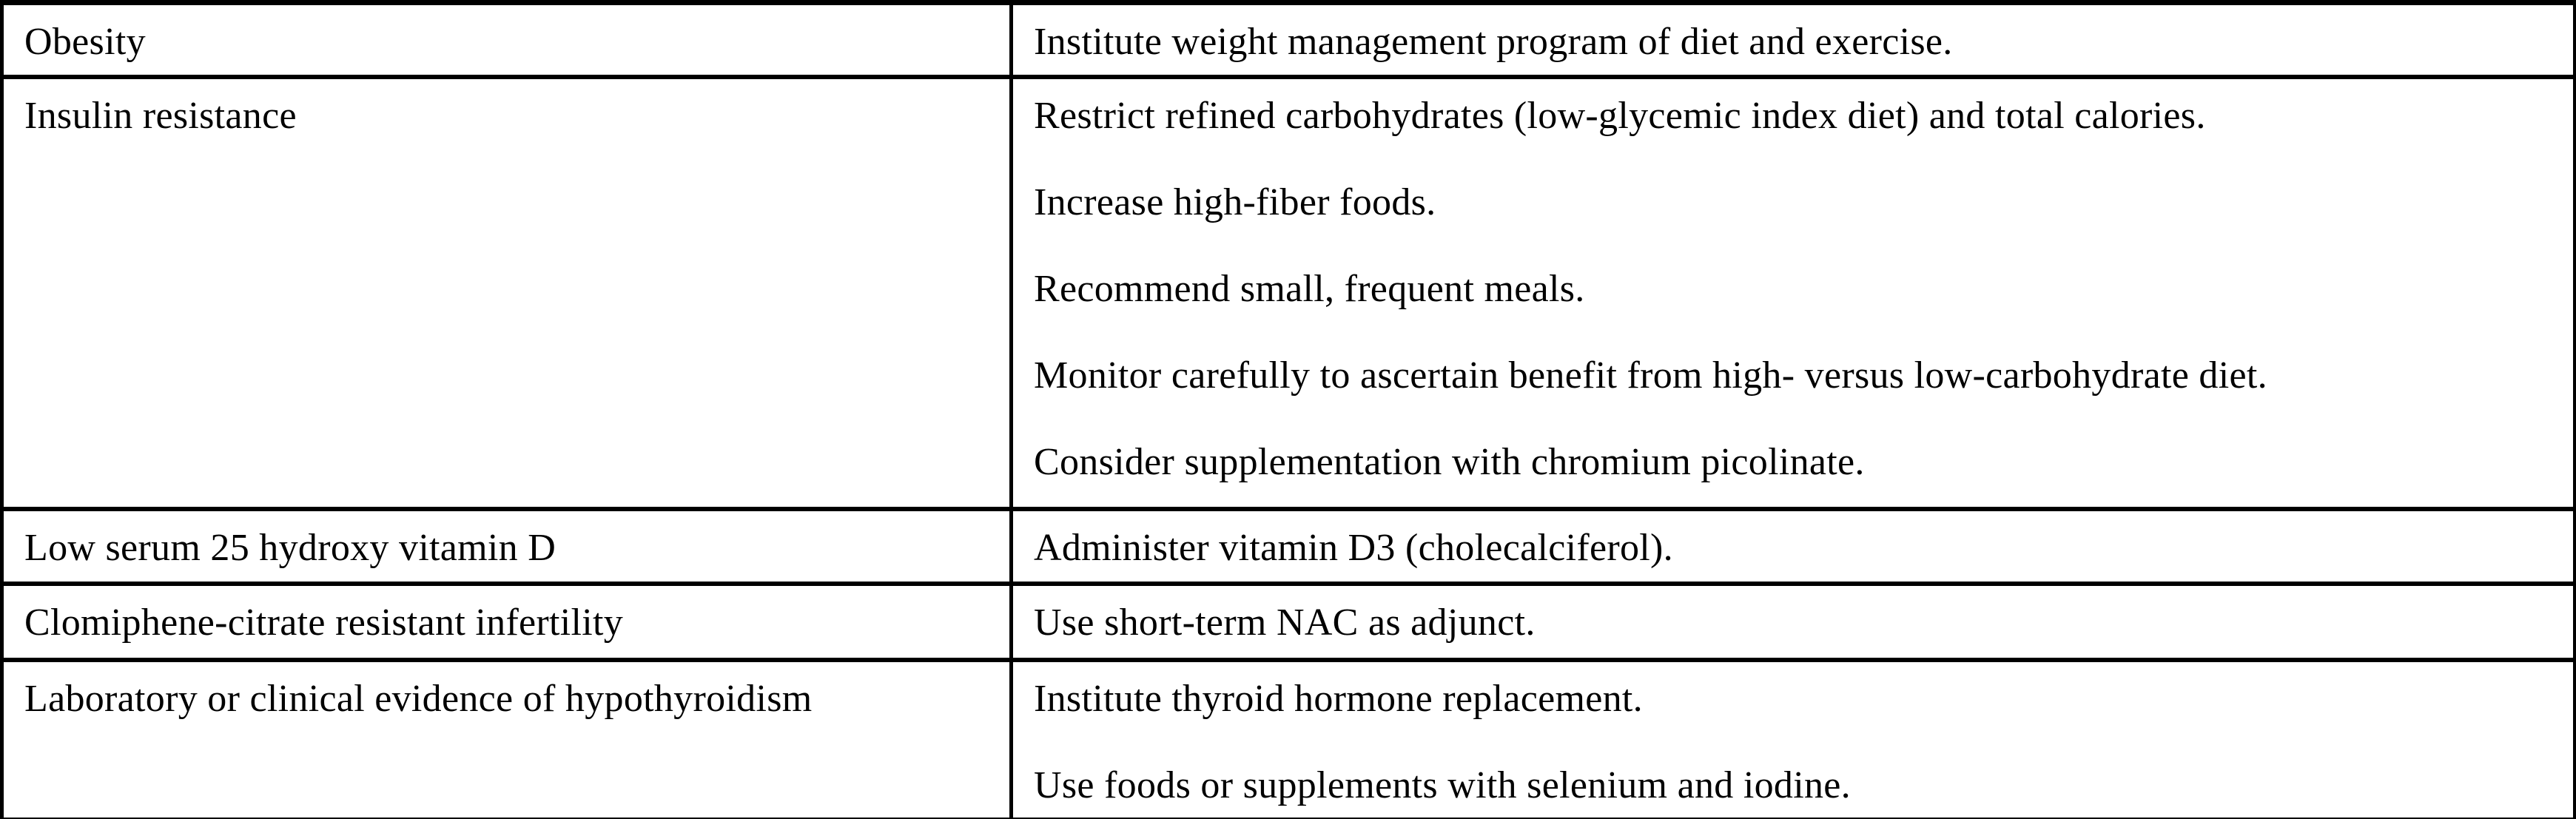 This screenshot has width=2576, height=819. I want to click on recommendation-cell: Administer vitamin D3 (cholecalciferol)., so click(1792, 546).